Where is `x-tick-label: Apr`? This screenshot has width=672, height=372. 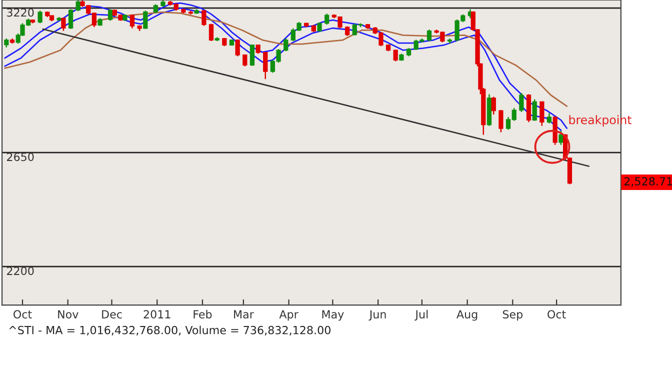 x-tick-label: Apr is located at coordinates (288, 315).